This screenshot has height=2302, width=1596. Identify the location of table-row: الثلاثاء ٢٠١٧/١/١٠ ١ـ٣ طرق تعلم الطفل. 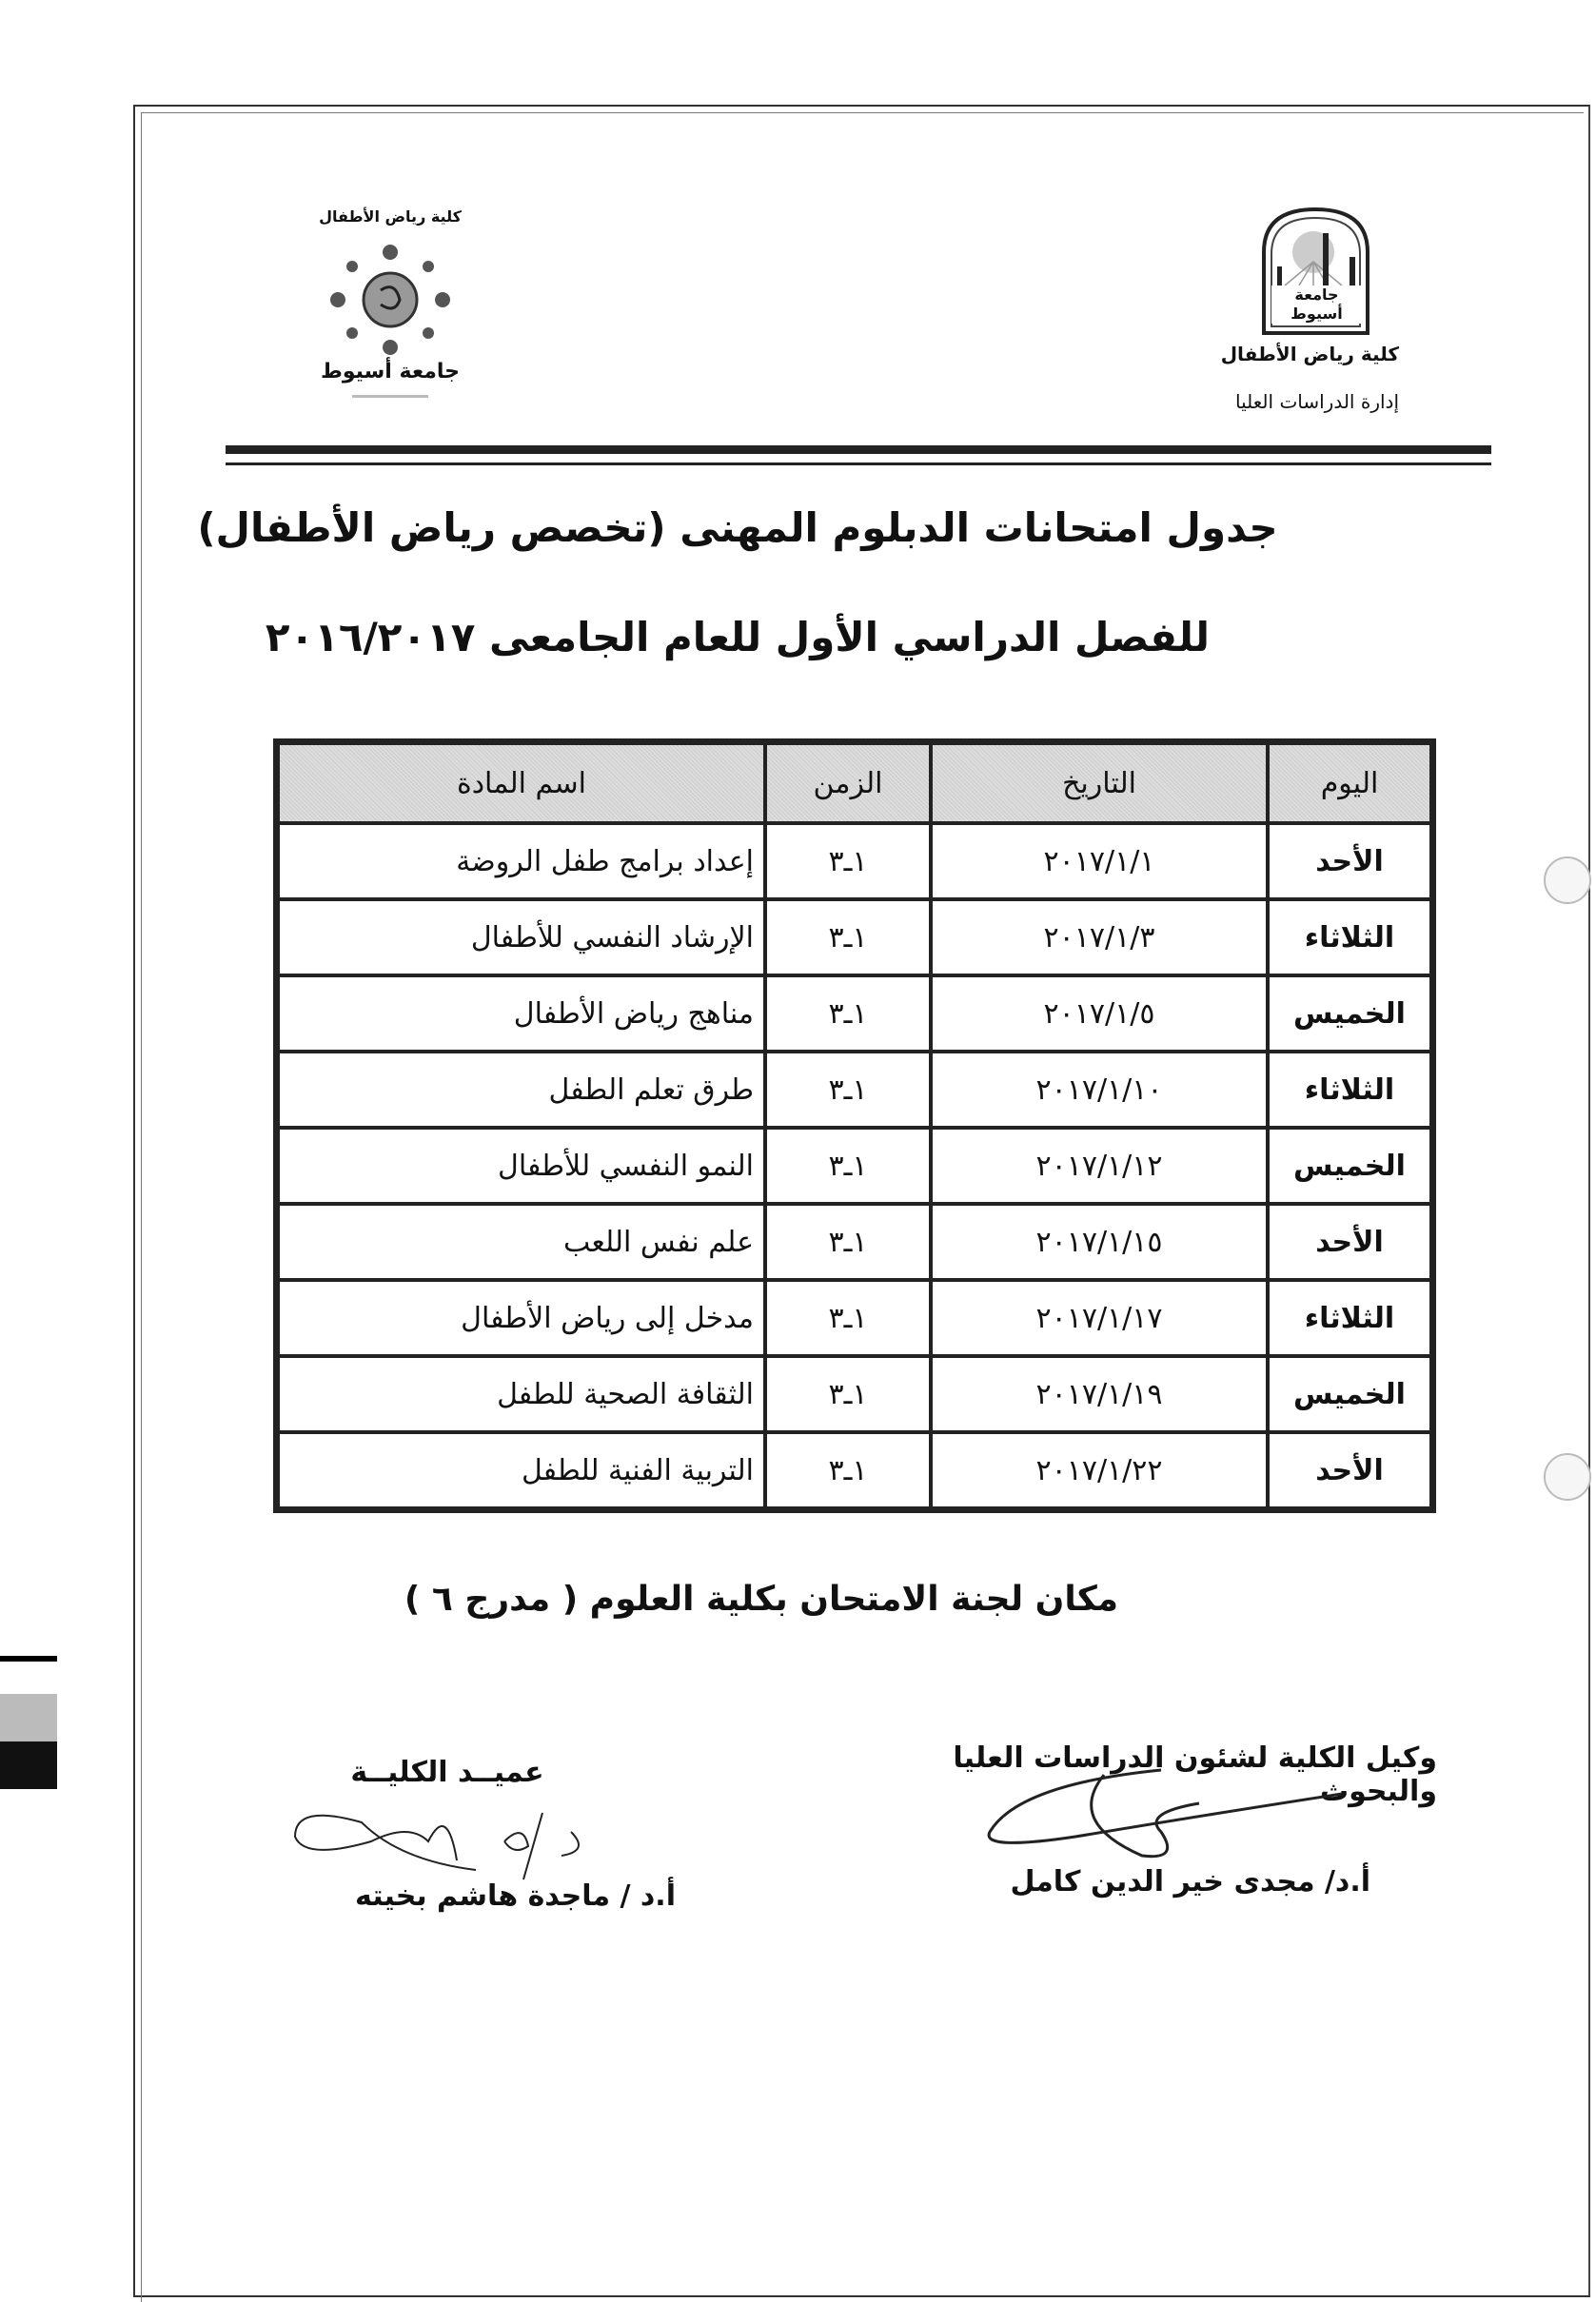
(854, 1090).